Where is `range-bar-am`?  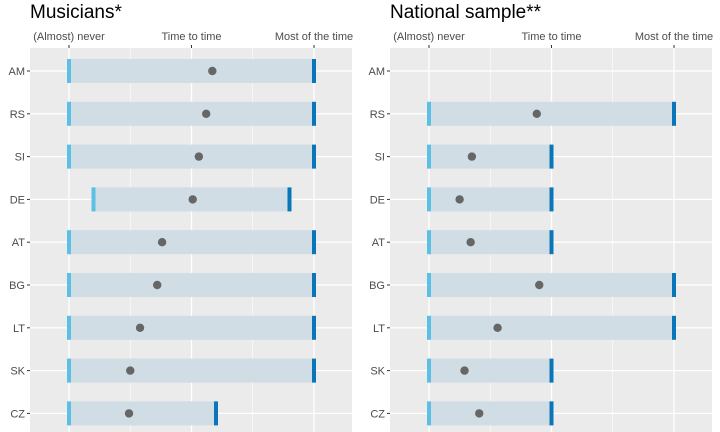 range-bar-am is located at coordinates (191, 71).